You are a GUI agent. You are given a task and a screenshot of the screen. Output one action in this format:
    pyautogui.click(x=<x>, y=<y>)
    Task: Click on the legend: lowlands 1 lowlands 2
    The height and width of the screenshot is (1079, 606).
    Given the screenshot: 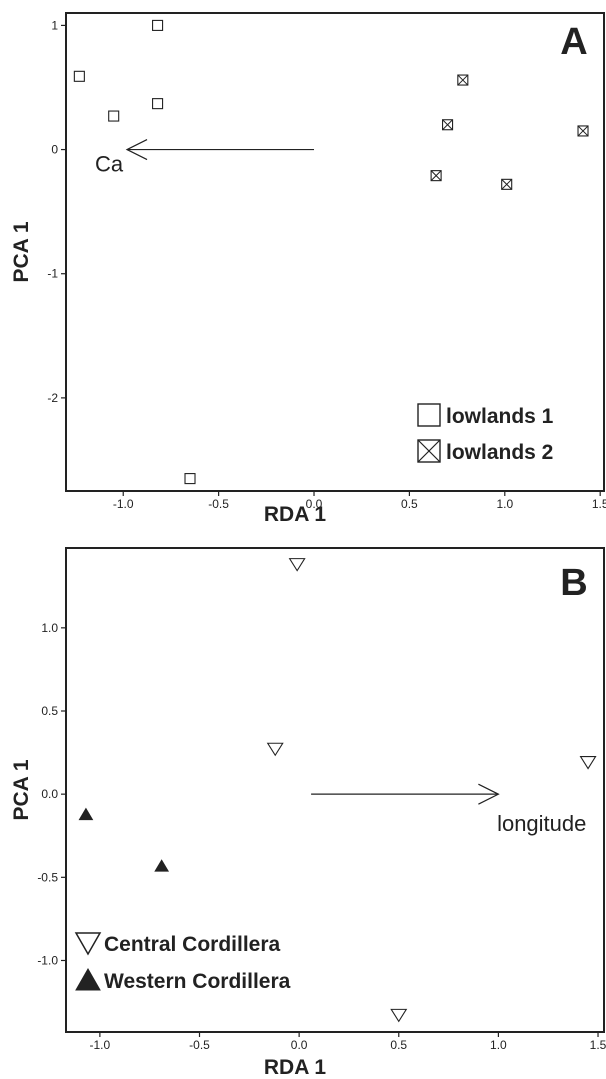 What is the action you would take?
    pyautogui.click(x=486, y=434)
    